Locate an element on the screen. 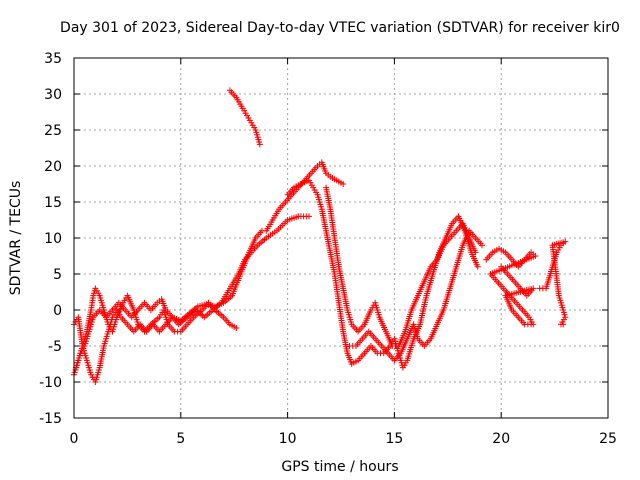  y-tick-label: 15 is located at coordinates (53, 203).